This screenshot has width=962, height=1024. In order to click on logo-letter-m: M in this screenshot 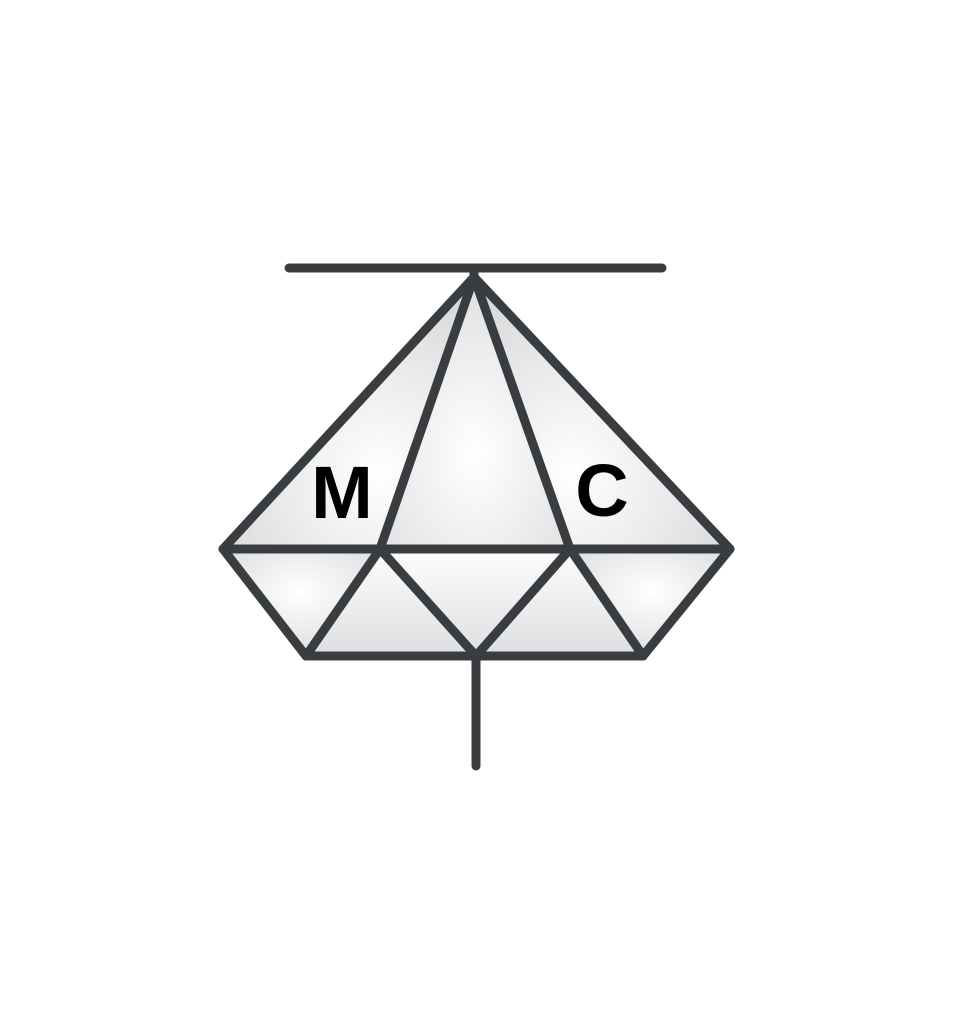, I will do `click(342, 492)`.